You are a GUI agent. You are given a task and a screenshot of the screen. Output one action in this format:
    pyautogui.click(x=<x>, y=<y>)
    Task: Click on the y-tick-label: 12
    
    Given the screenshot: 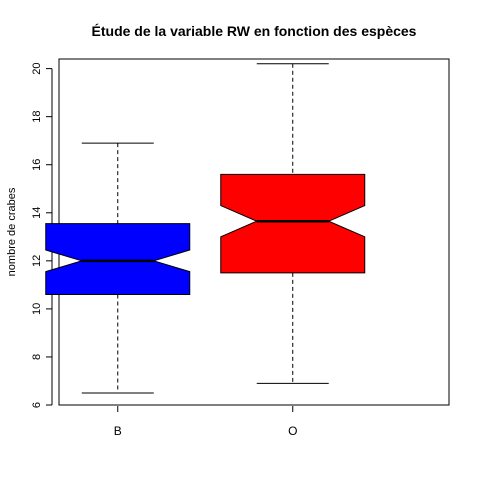 What is the action you would take?
    pyautogui.click(x=37, y=261)
    